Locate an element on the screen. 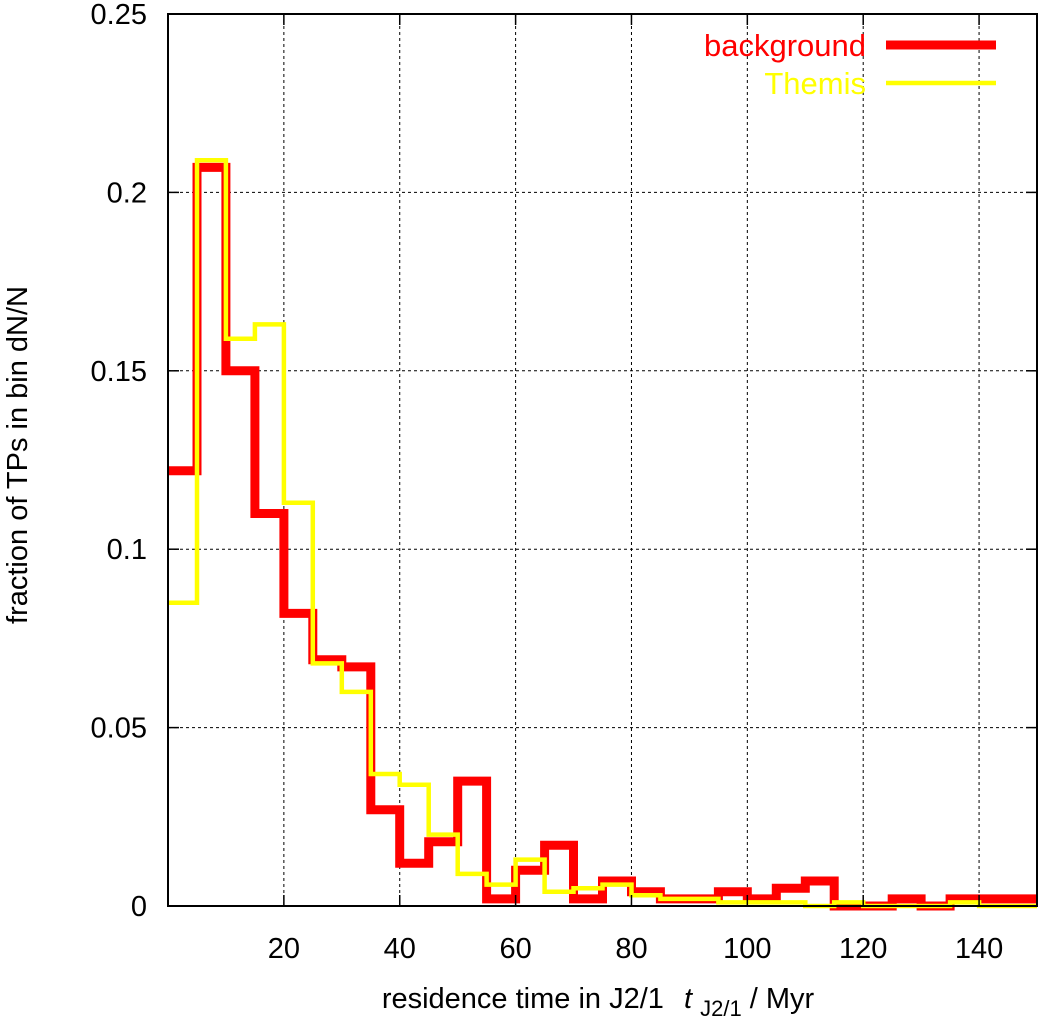 The width and height of the screenshot is (1040, 1020). y-tick-label: 0.25 is located at coordinates (119, 15).